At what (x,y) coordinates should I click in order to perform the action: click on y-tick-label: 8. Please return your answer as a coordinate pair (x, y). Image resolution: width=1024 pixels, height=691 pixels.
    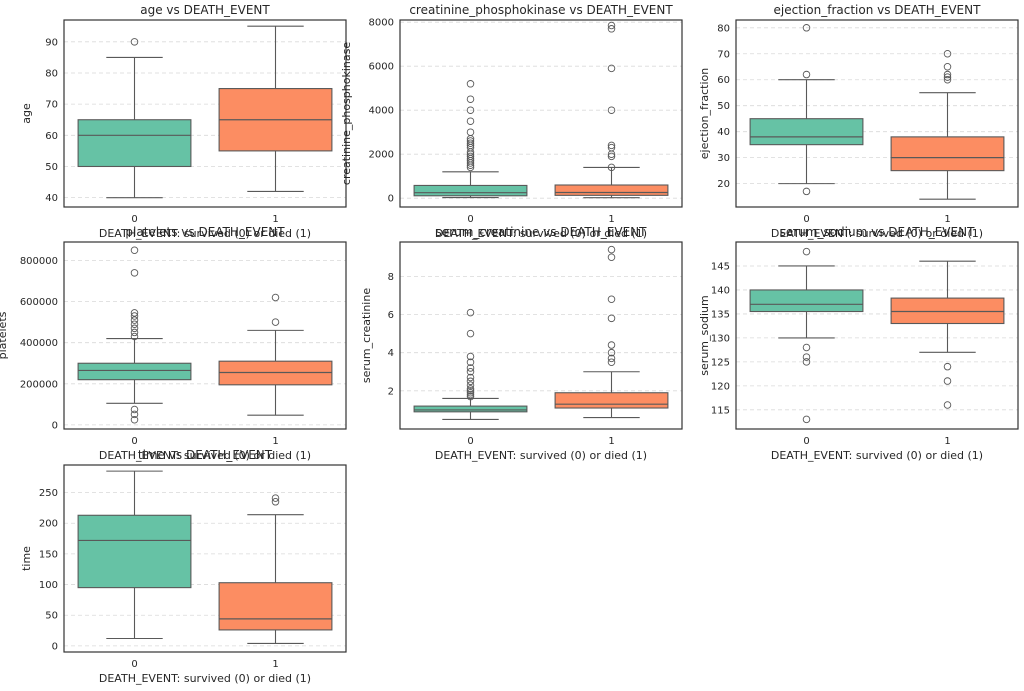
    Looking at the image, I should click on (391, 277).